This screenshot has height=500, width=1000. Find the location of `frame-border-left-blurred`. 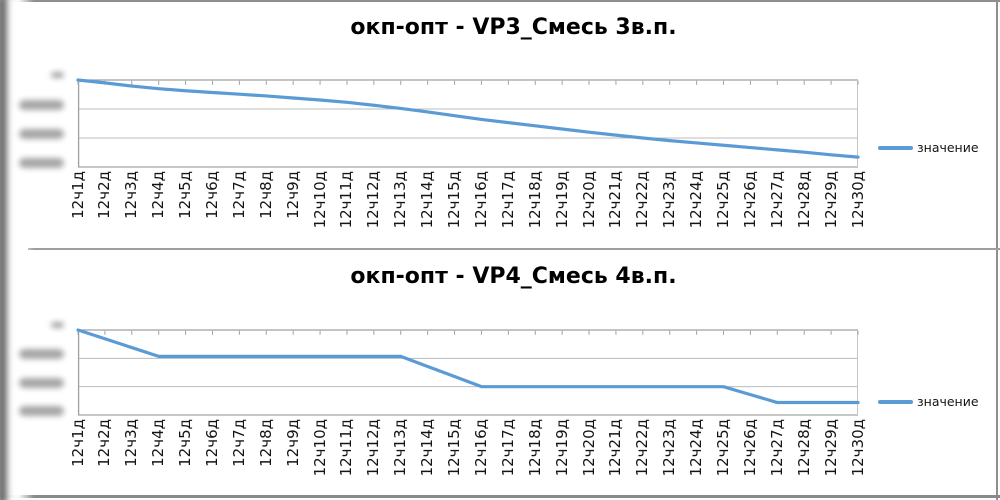

frame-border-left-blurred is located at coordinates (3, 250).